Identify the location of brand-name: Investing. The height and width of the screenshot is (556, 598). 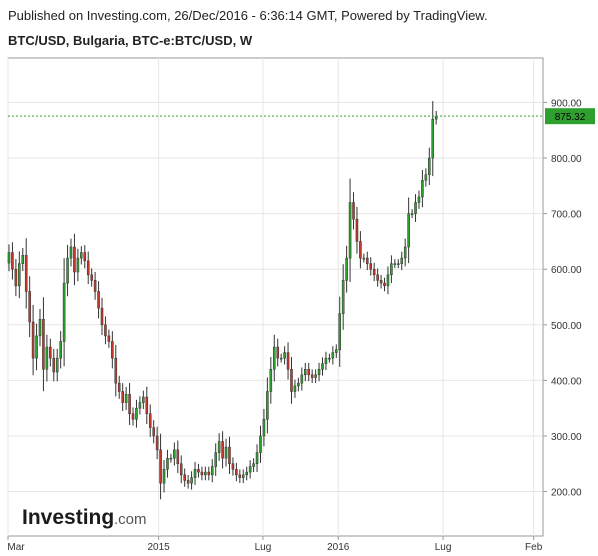
(68, 517).